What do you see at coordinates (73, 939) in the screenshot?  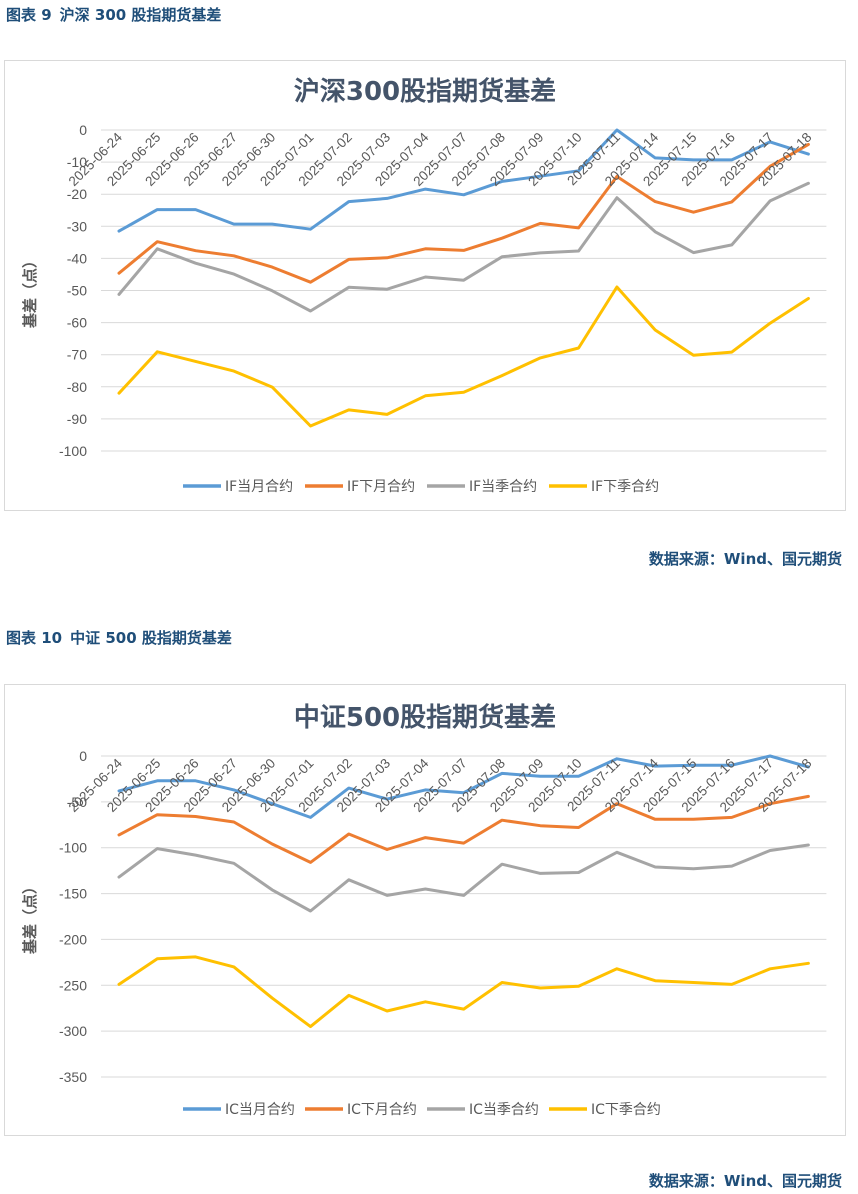 I see `y-tick-label: -200` at bounding box center [73, 939].